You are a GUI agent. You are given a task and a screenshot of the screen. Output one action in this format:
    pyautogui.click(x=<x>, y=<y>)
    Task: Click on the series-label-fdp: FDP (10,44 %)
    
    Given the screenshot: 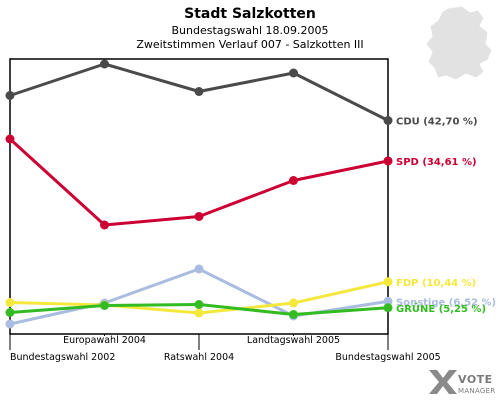 What is the action you would take?
    pyautogui.click(x=436, y=283)
    